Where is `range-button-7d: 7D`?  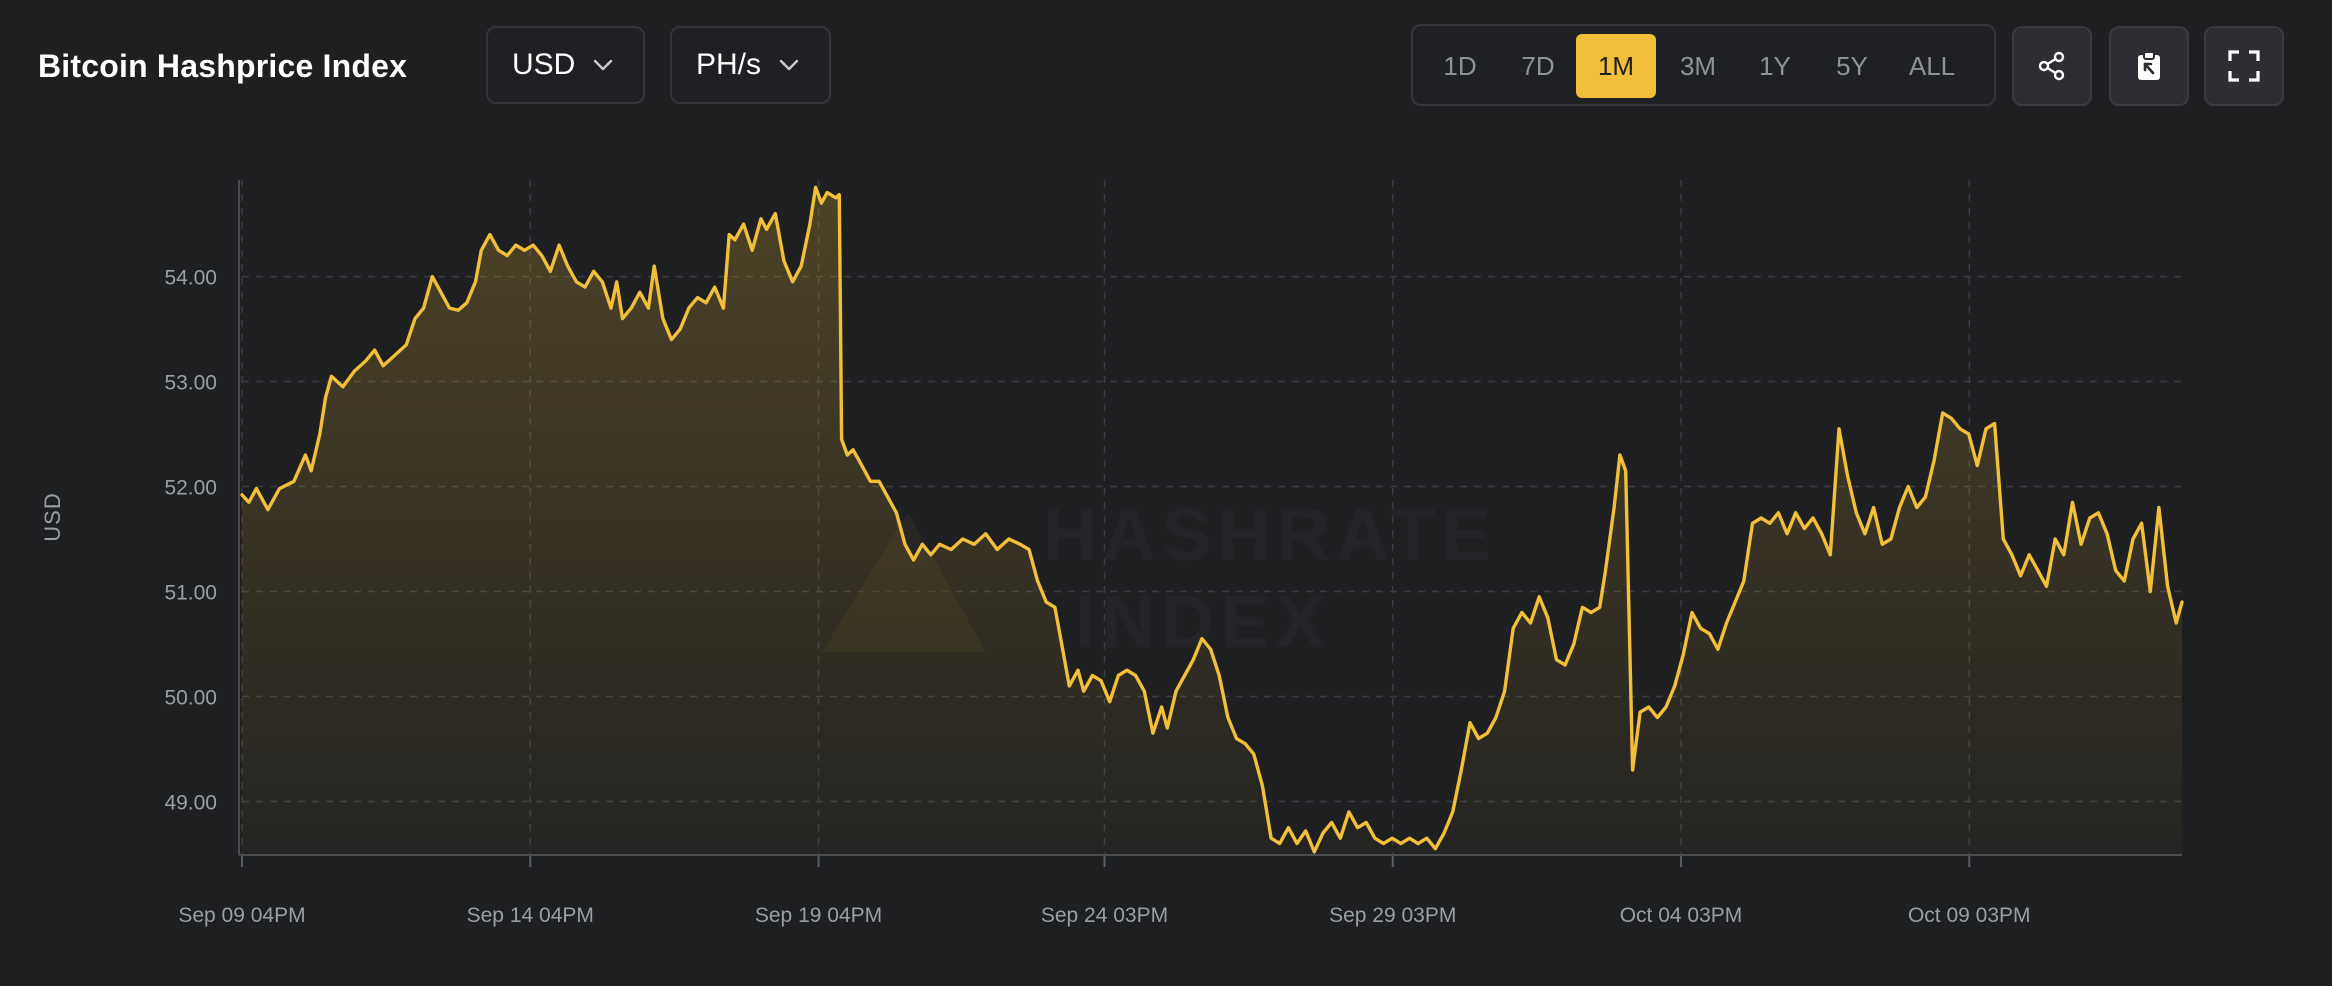
range-button-7d: 7D is located at coordinates (1538, 65).